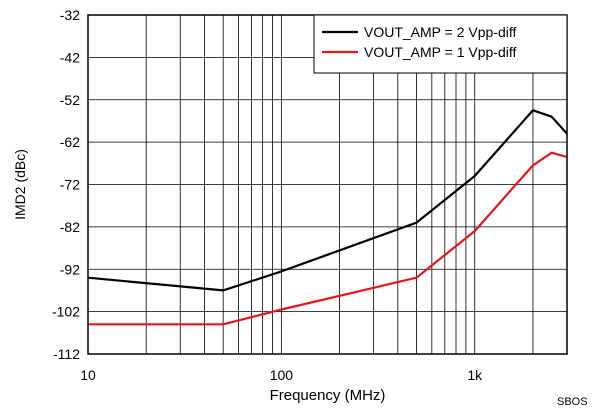 The image size is (601, 418). What do you see at coordinates (475, 375) in the screenshot?
I see `x-tick-label: 1k` at bounding box center [475, 375].